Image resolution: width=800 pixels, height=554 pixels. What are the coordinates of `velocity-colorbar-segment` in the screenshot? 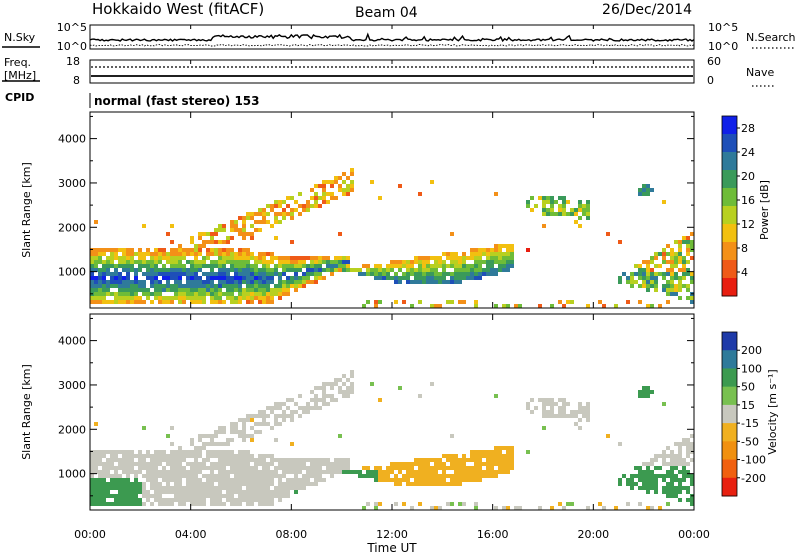 It's located at (729, 378).